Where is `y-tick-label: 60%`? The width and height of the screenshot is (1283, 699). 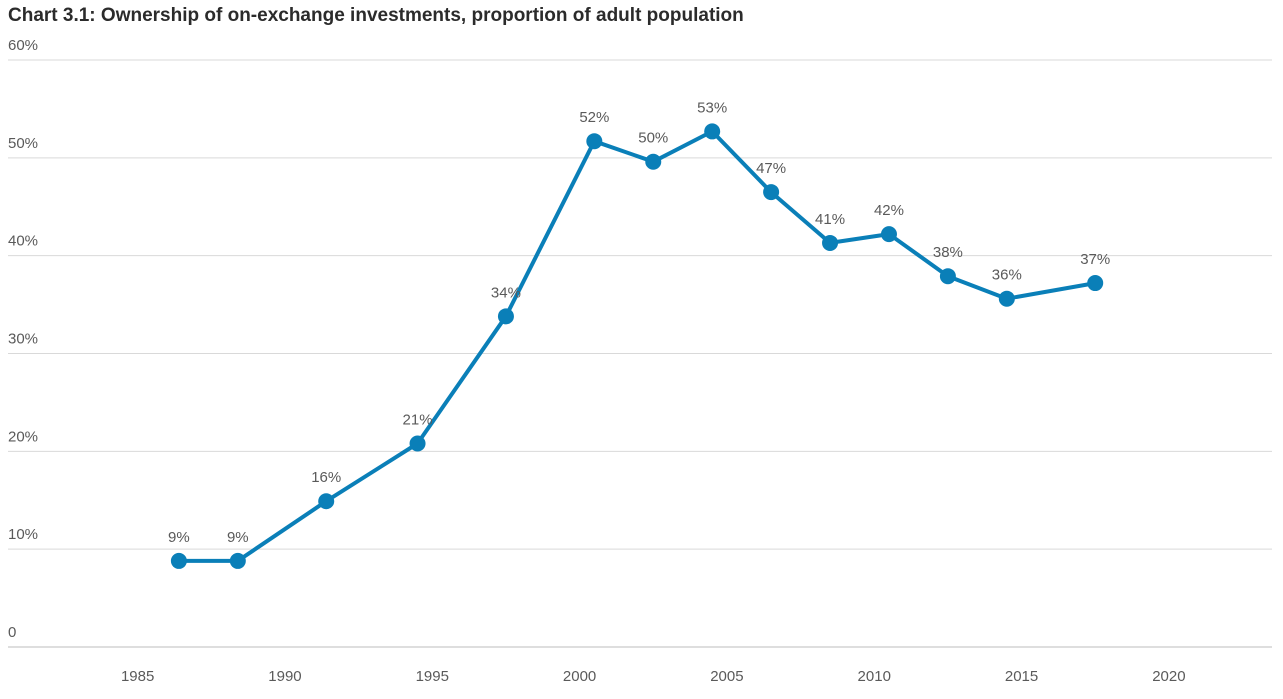 y-tick-label: 60% is located at coordinates (23, 45).